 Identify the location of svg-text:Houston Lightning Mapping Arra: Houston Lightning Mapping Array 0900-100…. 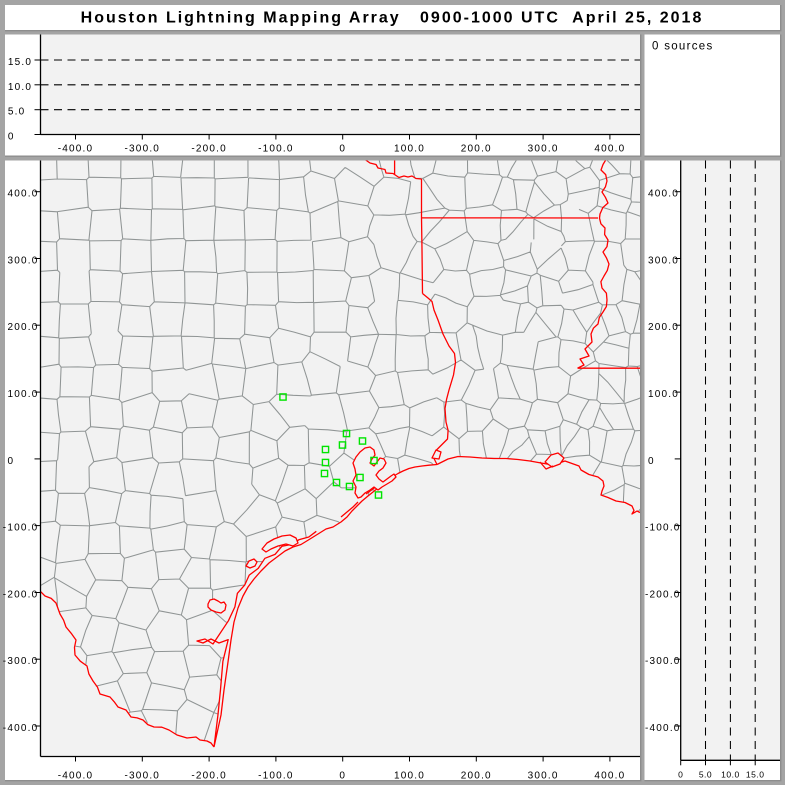
(392, 18).